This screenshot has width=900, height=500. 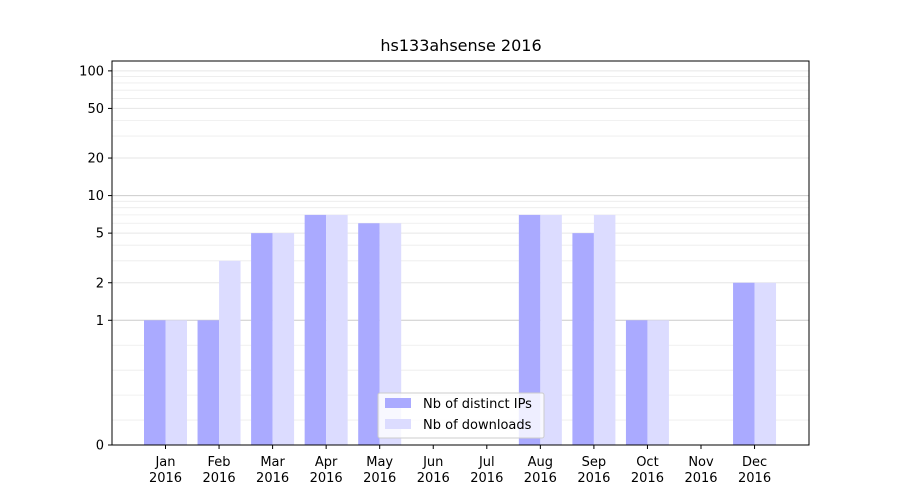 I want to click on bar-nb-of-downloads-jan, so click(x=176, y=382).